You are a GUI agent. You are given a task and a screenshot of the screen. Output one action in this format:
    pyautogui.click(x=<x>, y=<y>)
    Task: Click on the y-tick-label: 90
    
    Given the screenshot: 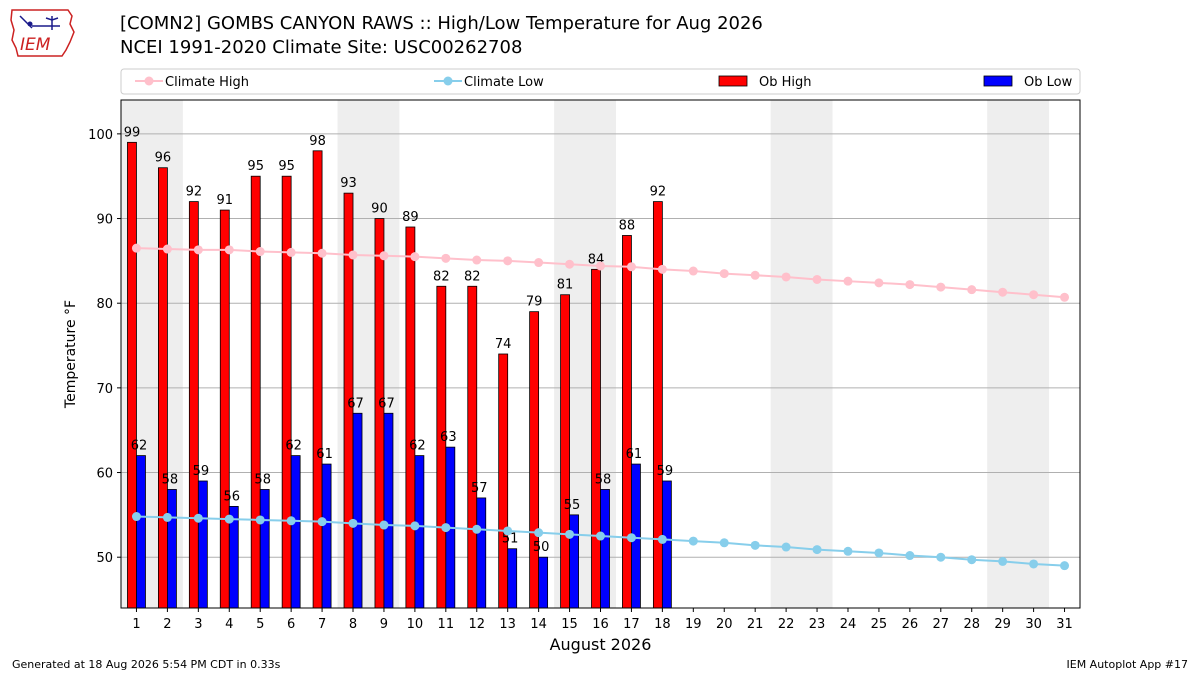 What is the action you would take?
    pyautogui.click(x=104, y=220)
    